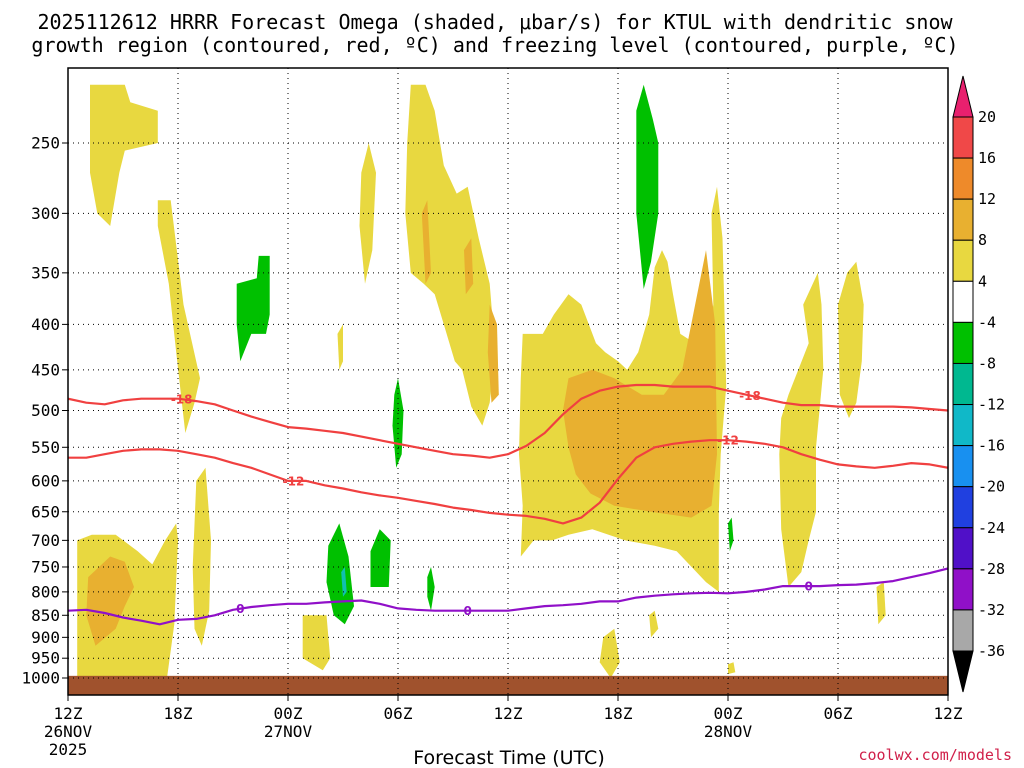 The height and width of the screenshot is (768, 1024). Describe the element at coordinates (40, 678) in the screenshot. I see `y-tick-label-1000: 1000` at that location.